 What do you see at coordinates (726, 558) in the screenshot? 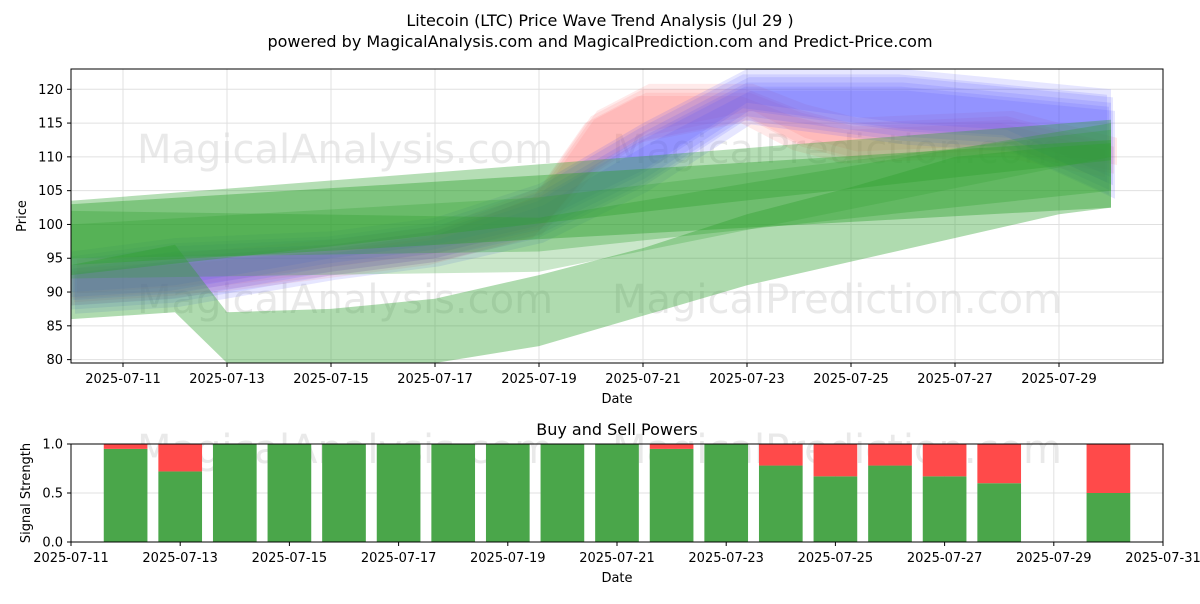
I see `signal-x-tick-label: 2025-07-23` at bounding box center [726, 558].